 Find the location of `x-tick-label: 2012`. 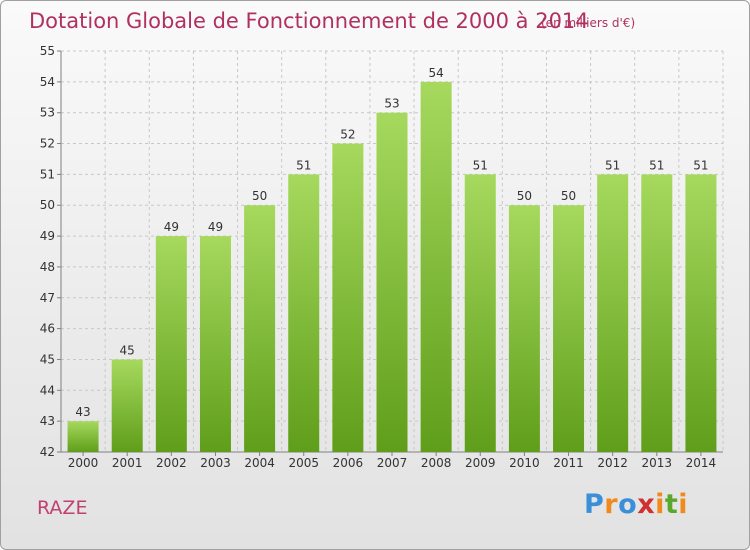

x-tick-label: 2012 is located at coordinates (612, 463).